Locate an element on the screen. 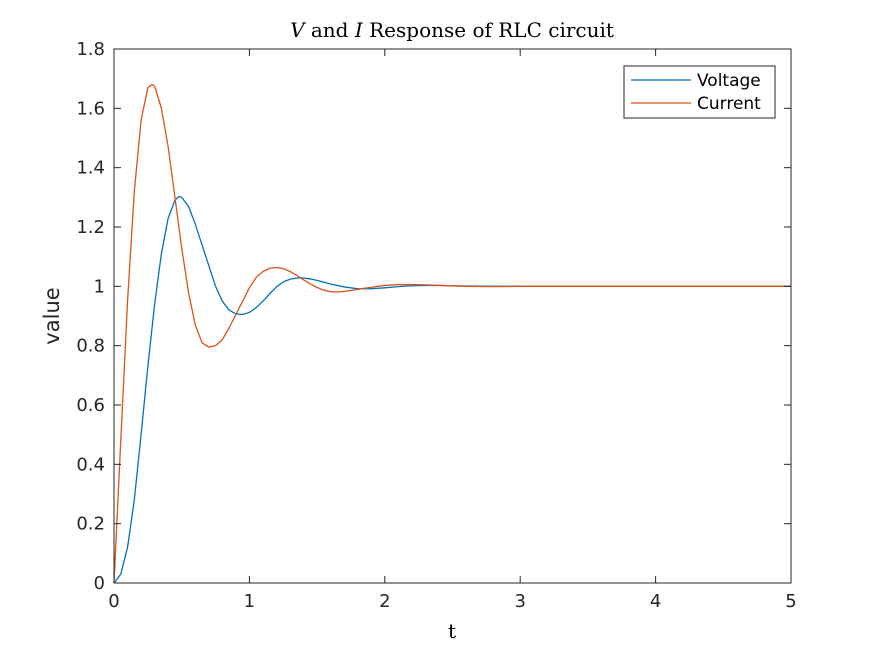 This screenshot has width=875, height=656. x-tick-label: 4 is located at coordinates (655, 601).